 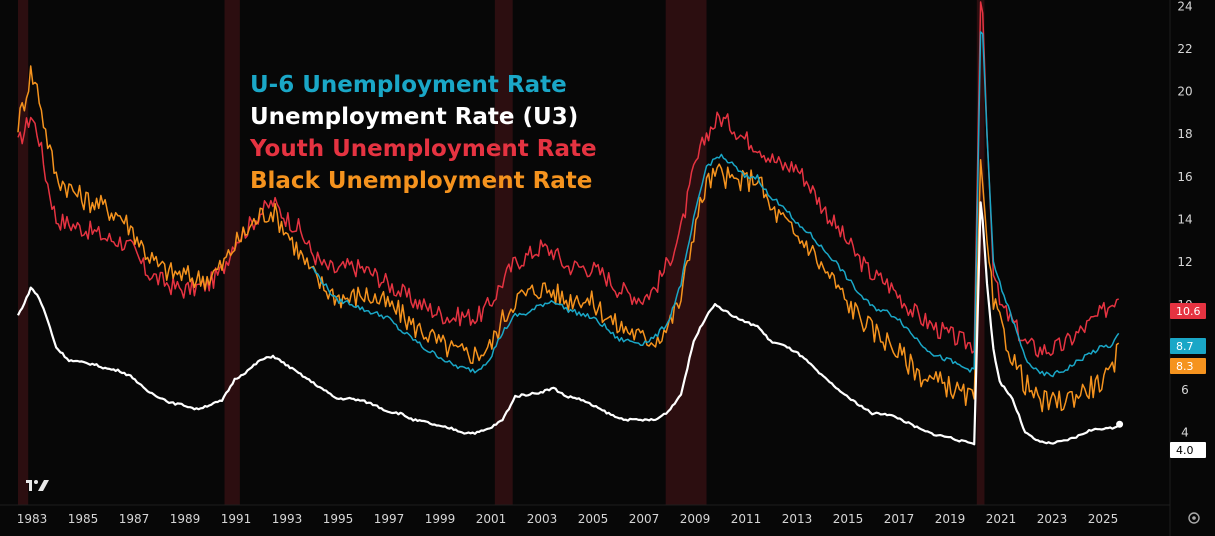 I want to click on x-tick-label: 2023, so click(x=1052, y=519).